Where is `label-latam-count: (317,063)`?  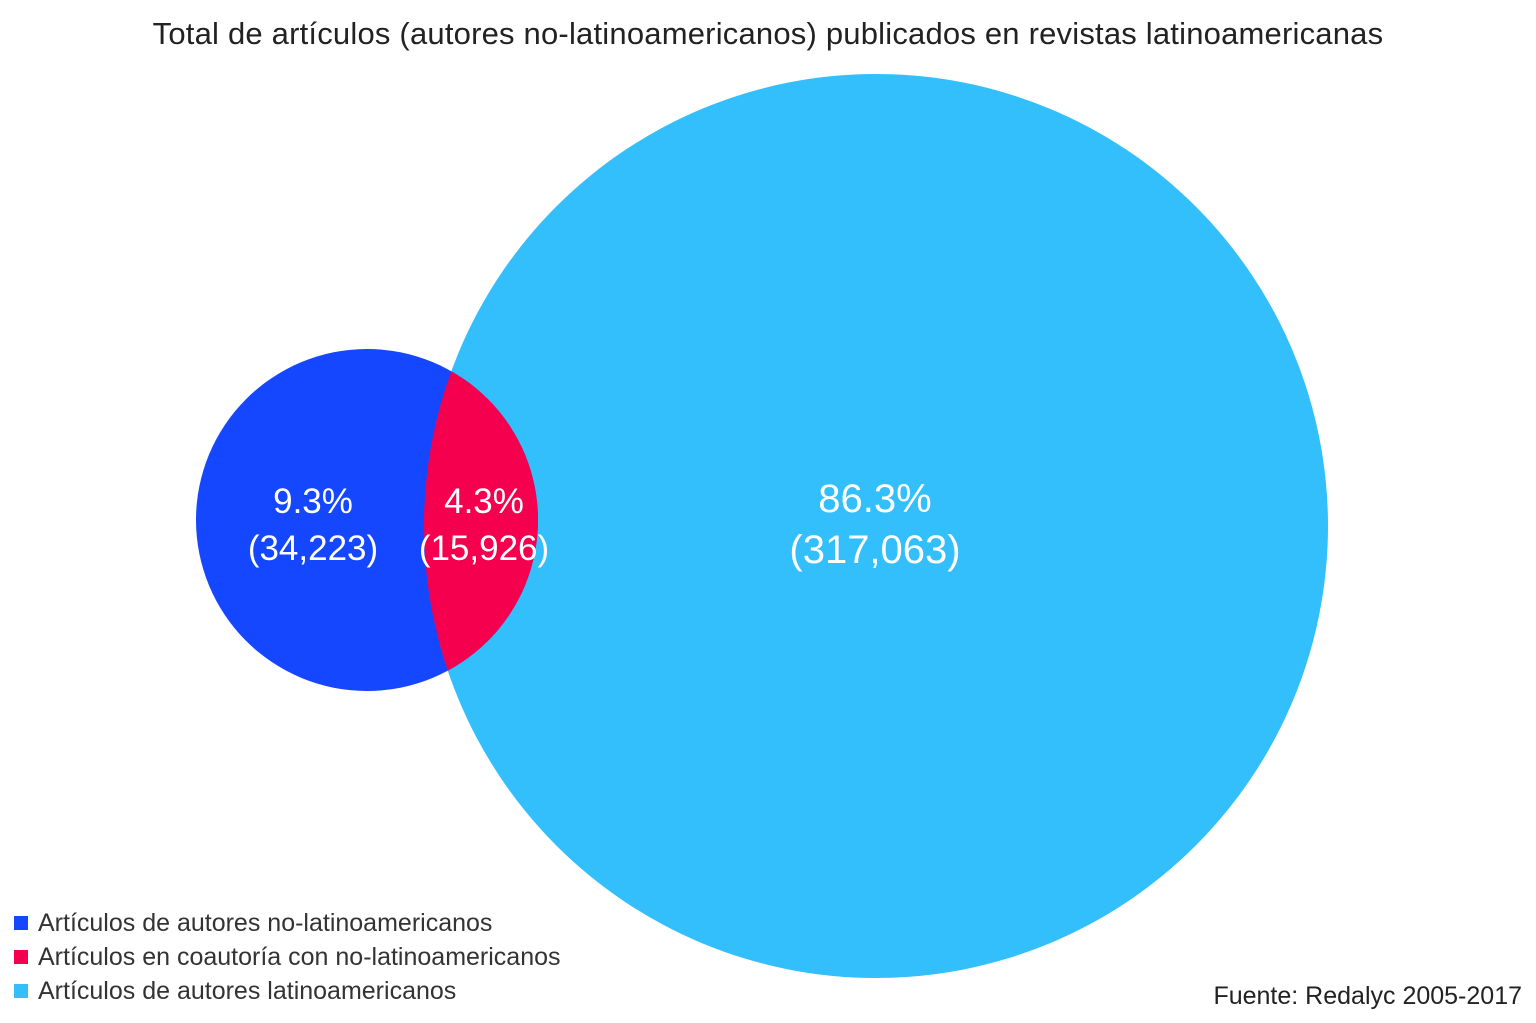
label-latam-count: (317,063) is located at coordinates (874, 550).